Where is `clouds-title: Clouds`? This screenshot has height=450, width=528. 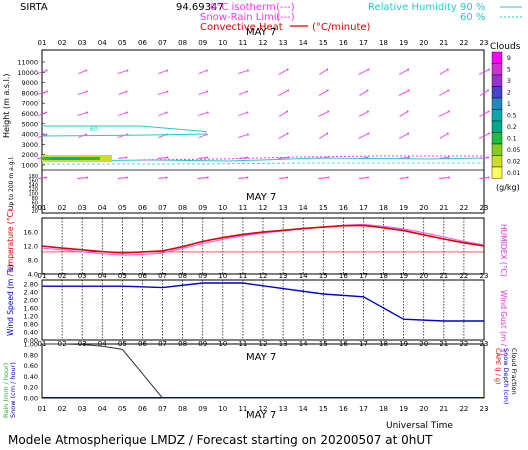 clouds-title: Clouds is located at coordinates (505, 47).